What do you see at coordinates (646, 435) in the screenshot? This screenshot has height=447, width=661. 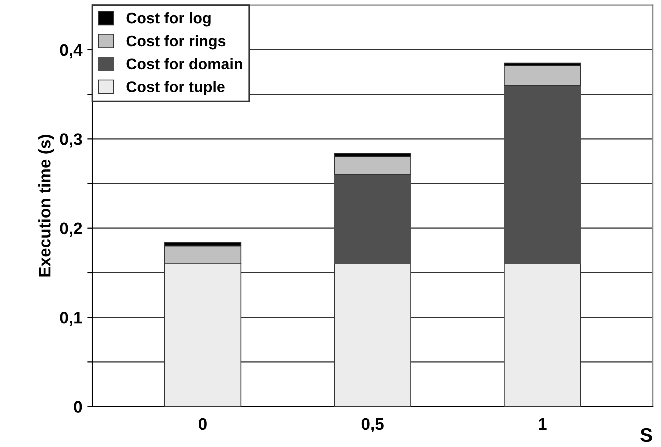 I see `x-axis-title: S` at bounding box center [646, 435].